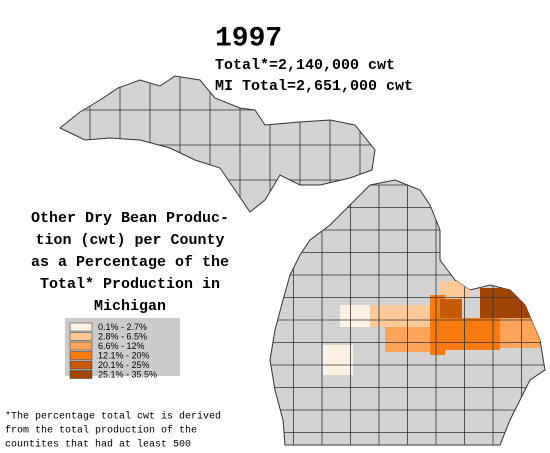  I want to click on legend-label: 0.1% - 2.7%, so click(122, 327).